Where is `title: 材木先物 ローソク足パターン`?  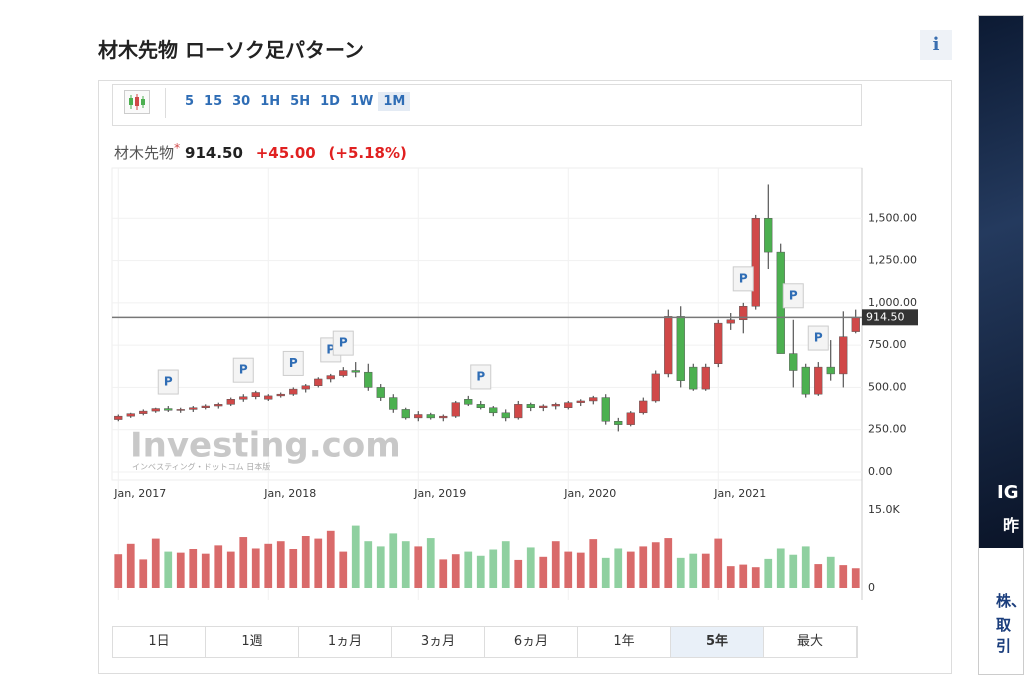
title: 材木先物 ローソク足パターン is located at coordinates (231, 50).